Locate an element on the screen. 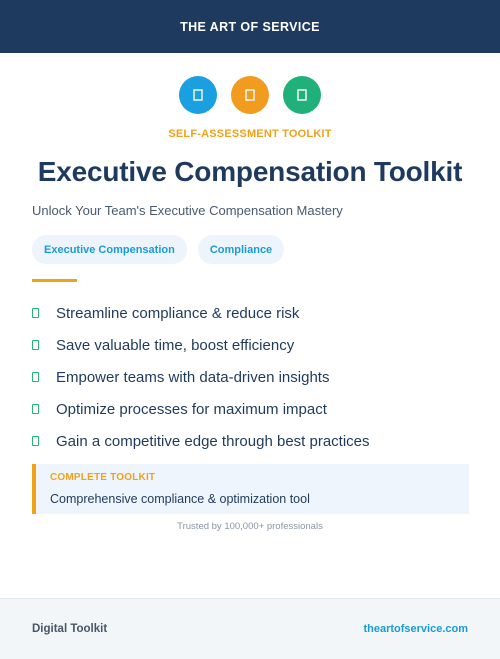  feature-label: Save valuable time, boost efficiency is located at coordinates (175, 345).